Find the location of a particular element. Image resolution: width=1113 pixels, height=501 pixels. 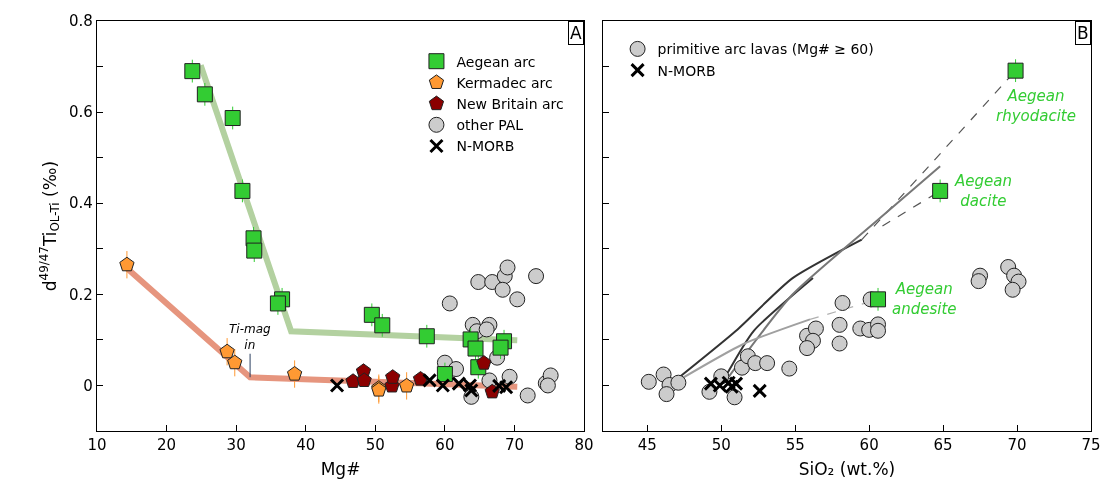

annotation: Aegean andesite is located at coordinates (924, 299).